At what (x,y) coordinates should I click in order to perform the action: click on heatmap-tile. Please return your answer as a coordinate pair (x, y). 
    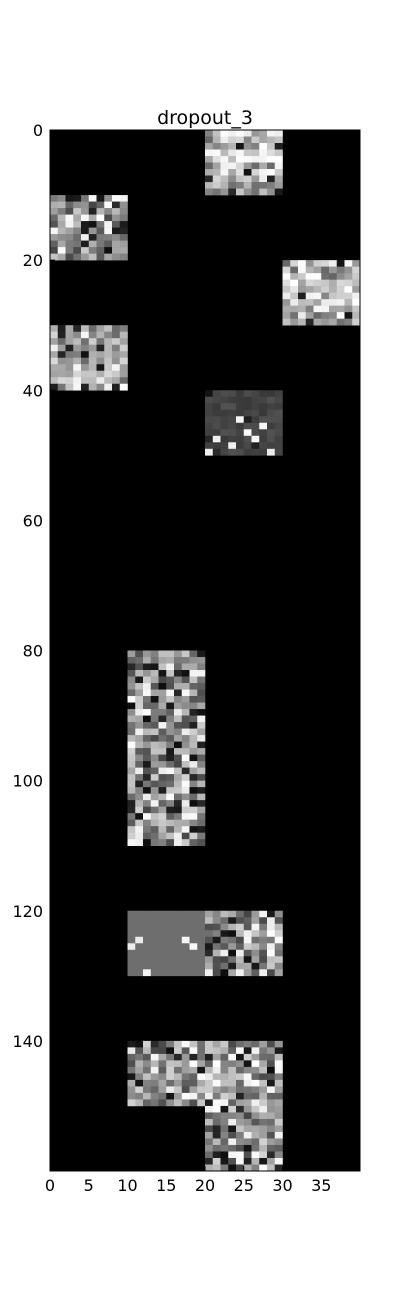
    Looking at the image, I should click on (89, 228).